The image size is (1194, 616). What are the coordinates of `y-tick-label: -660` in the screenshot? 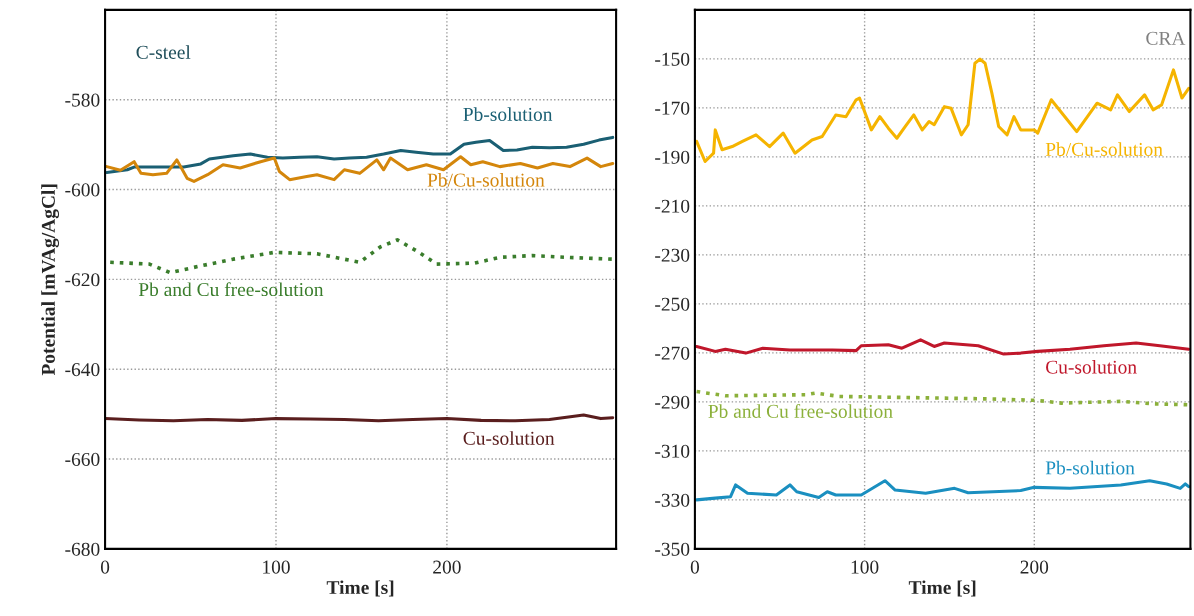 It's located at (82, 459).